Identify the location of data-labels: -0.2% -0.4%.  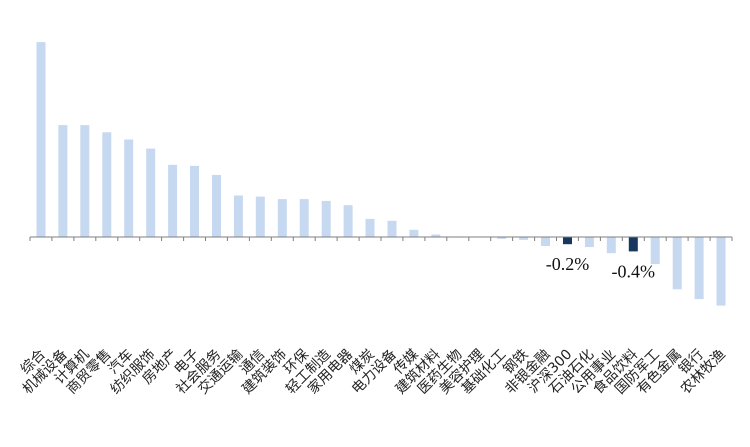
(600, 267).